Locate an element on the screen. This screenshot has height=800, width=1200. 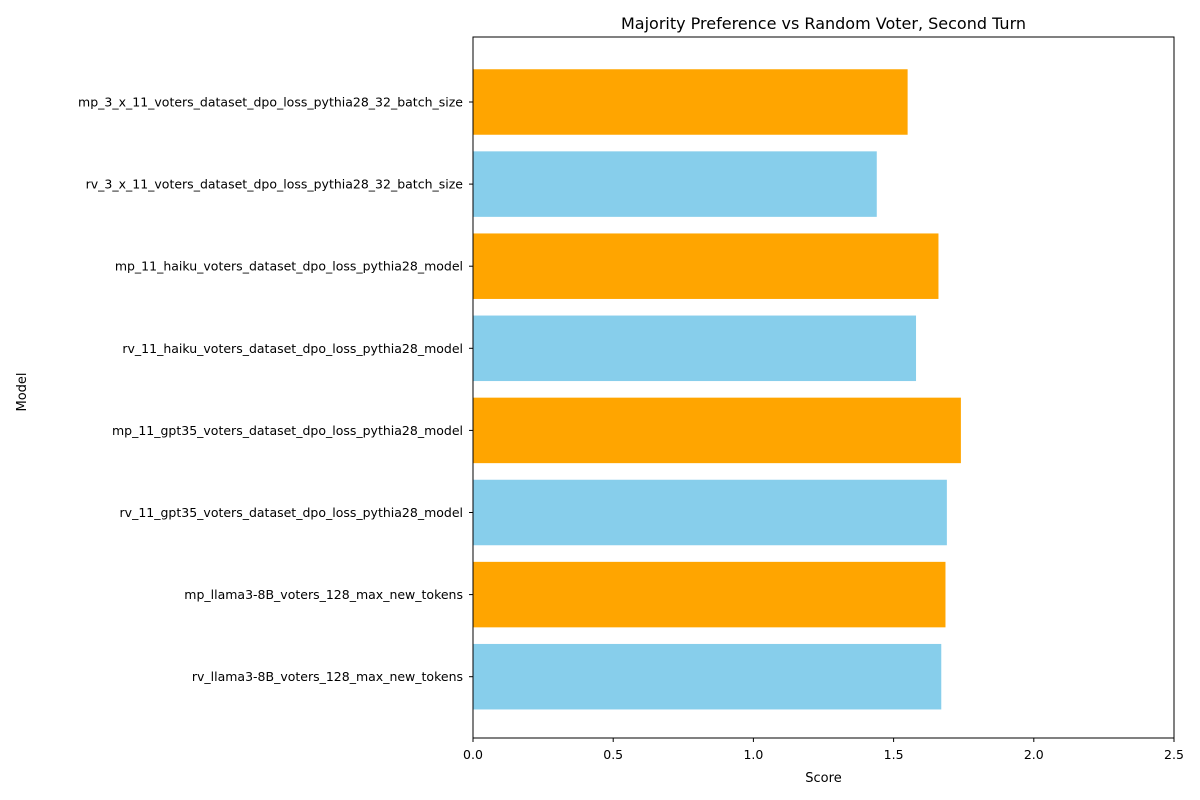
x-axis-ticks: 0.0 0.5 1.0 1.5 2.0 2.5 is located at coordinates (823, 750).